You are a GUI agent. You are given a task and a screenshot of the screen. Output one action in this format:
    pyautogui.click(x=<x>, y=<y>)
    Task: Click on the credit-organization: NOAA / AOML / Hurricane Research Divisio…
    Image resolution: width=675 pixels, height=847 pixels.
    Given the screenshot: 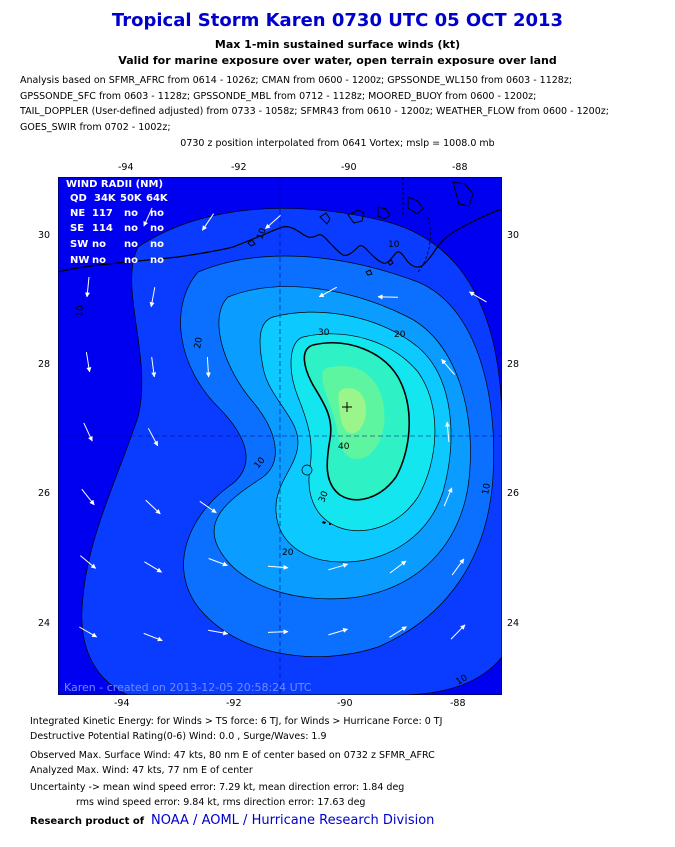 What is the action you would take?
    pyautogui.click(x=293, y=820)
    